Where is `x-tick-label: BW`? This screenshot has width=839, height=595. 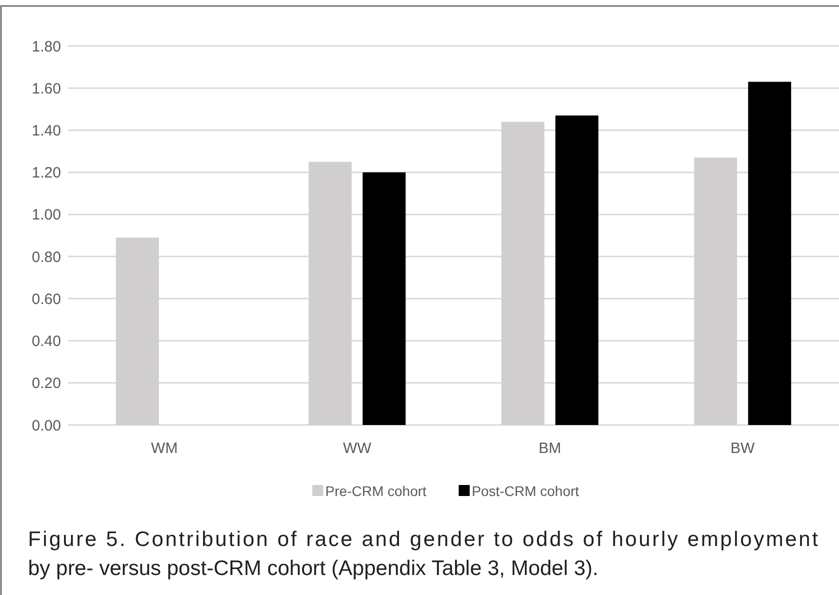 x-tick-label: BW is located at coordinates (743, 448).